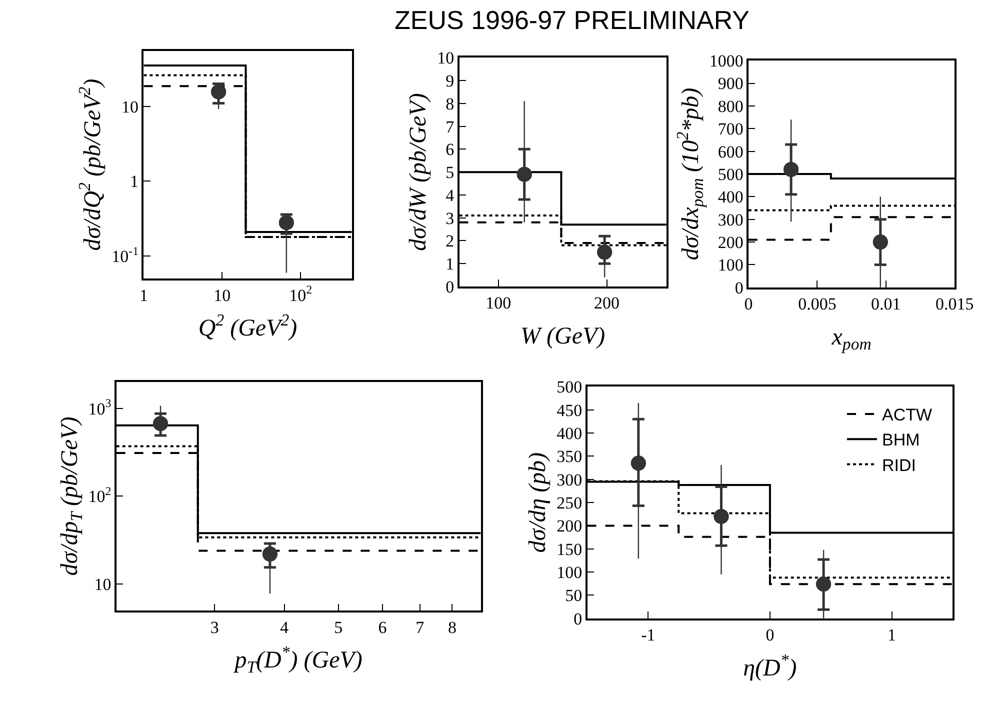 The height and width of the screenshot is (717, 1000). I want to click on y-tick-label: 1000, so click(726, 61).